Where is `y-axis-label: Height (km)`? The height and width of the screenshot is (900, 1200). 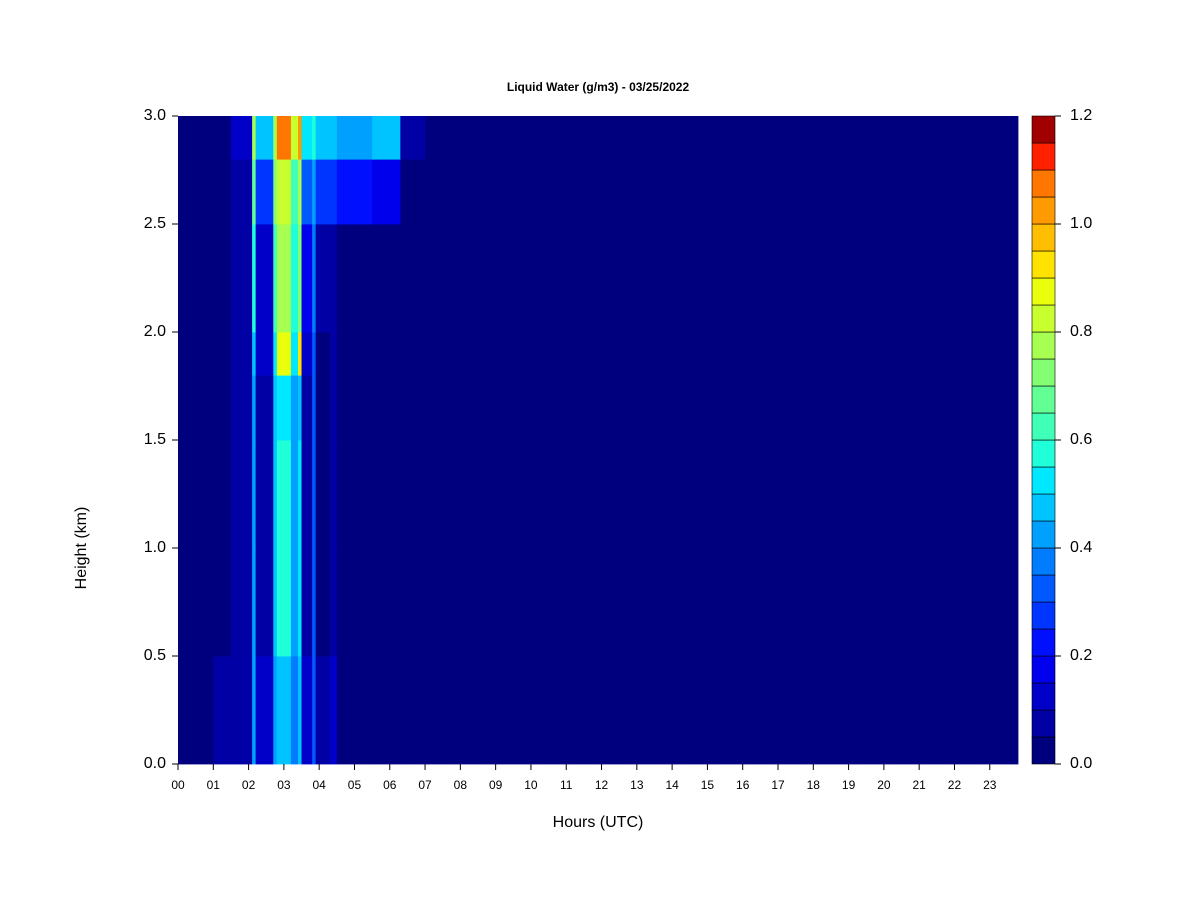
y-axis-label: Height (km) is located at coordinates (81, 548).